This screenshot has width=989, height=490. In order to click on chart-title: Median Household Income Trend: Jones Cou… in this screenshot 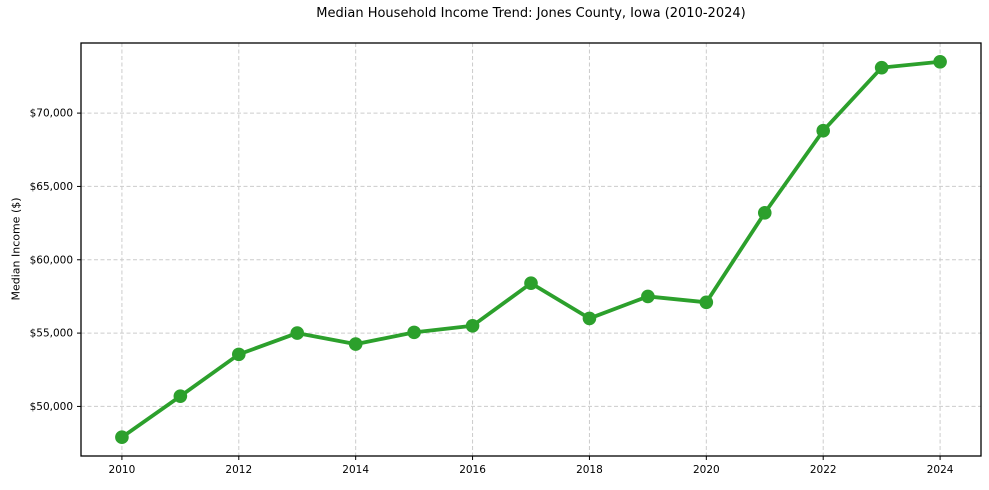, I will do `click(531, 13)`.